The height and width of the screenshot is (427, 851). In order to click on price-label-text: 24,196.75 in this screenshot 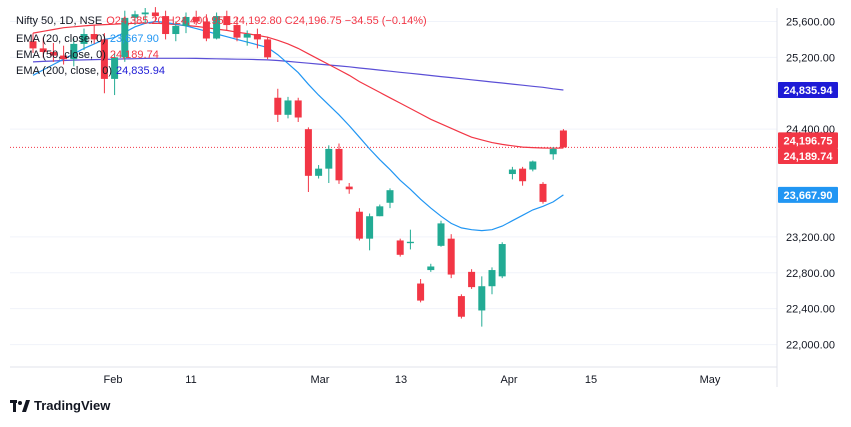, I will do `click(808, 141)`.